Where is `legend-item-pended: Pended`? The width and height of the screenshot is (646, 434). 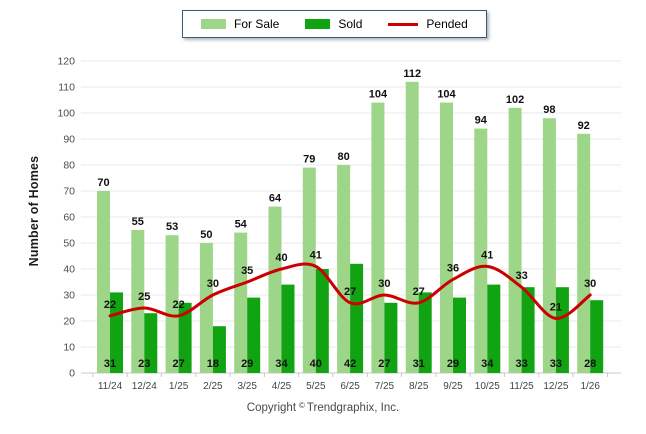 legend-item-pended: Pended is located at coordinates (428, 24).